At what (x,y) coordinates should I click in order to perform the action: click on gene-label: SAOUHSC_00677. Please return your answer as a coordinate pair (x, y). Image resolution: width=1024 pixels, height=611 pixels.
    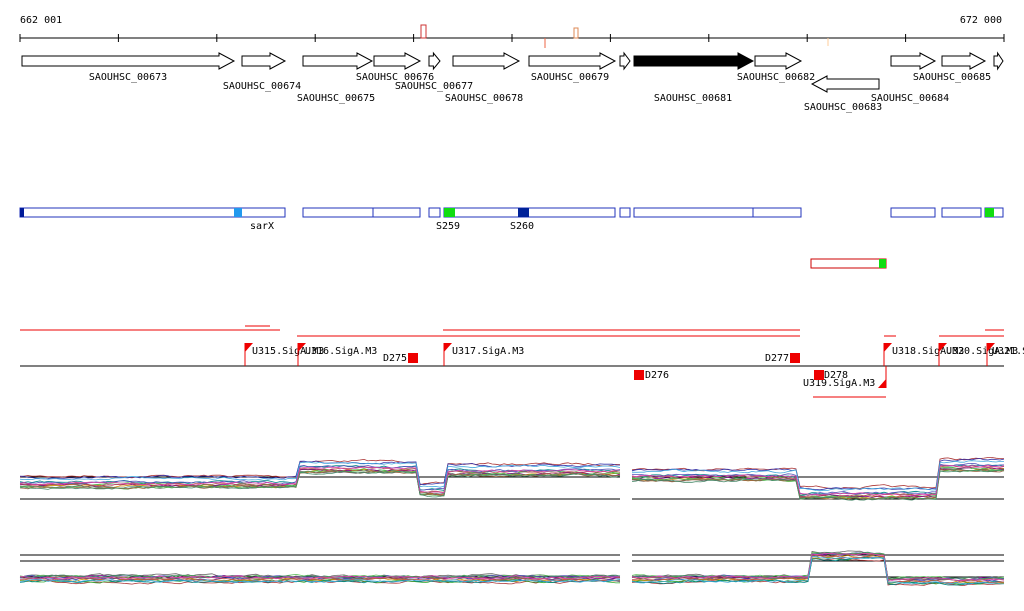
    Looking at the image, I should click on (434, 86).